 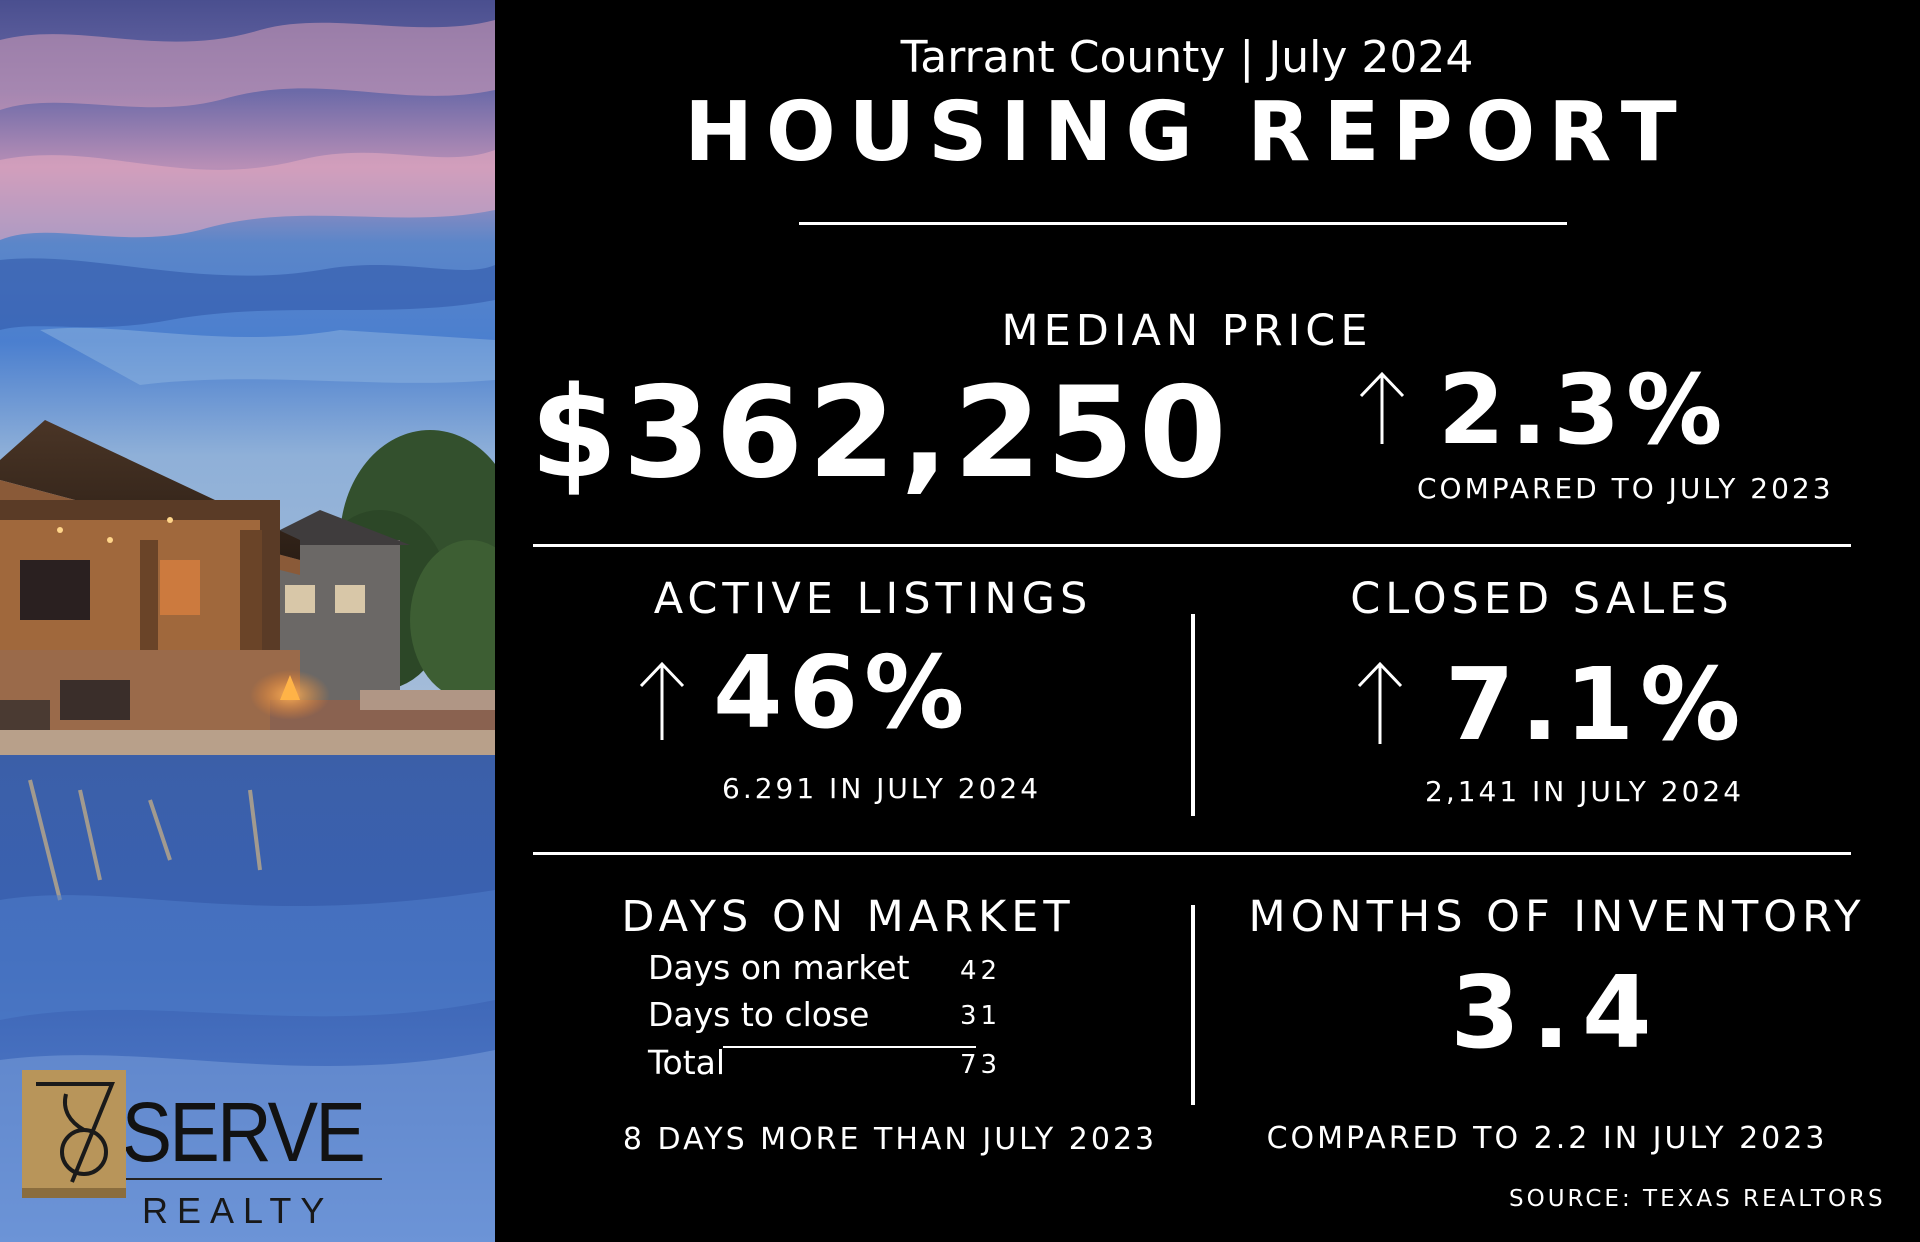 I want to click on dom-row-value: 31, so click(x=981, y=1016).